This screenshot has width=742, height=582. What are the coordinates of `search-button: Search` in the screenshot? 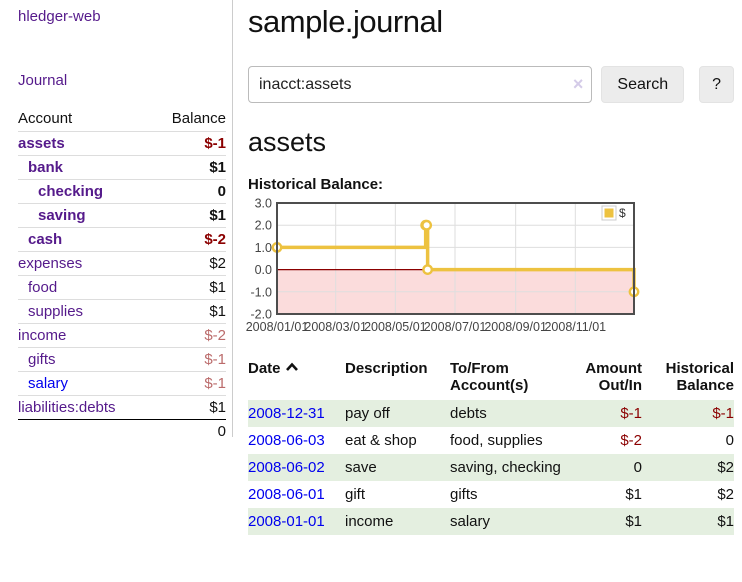 It's located at (643, 84).